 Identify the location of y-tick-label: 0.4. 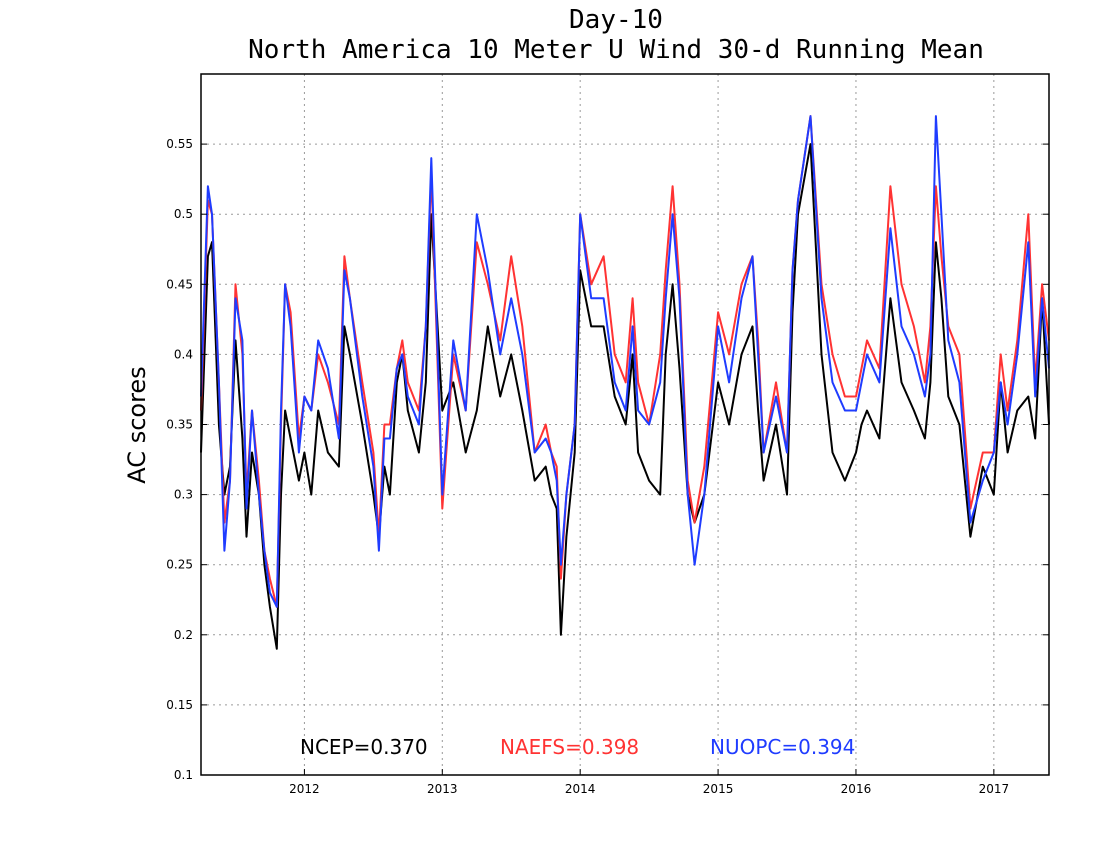
(183, 354).